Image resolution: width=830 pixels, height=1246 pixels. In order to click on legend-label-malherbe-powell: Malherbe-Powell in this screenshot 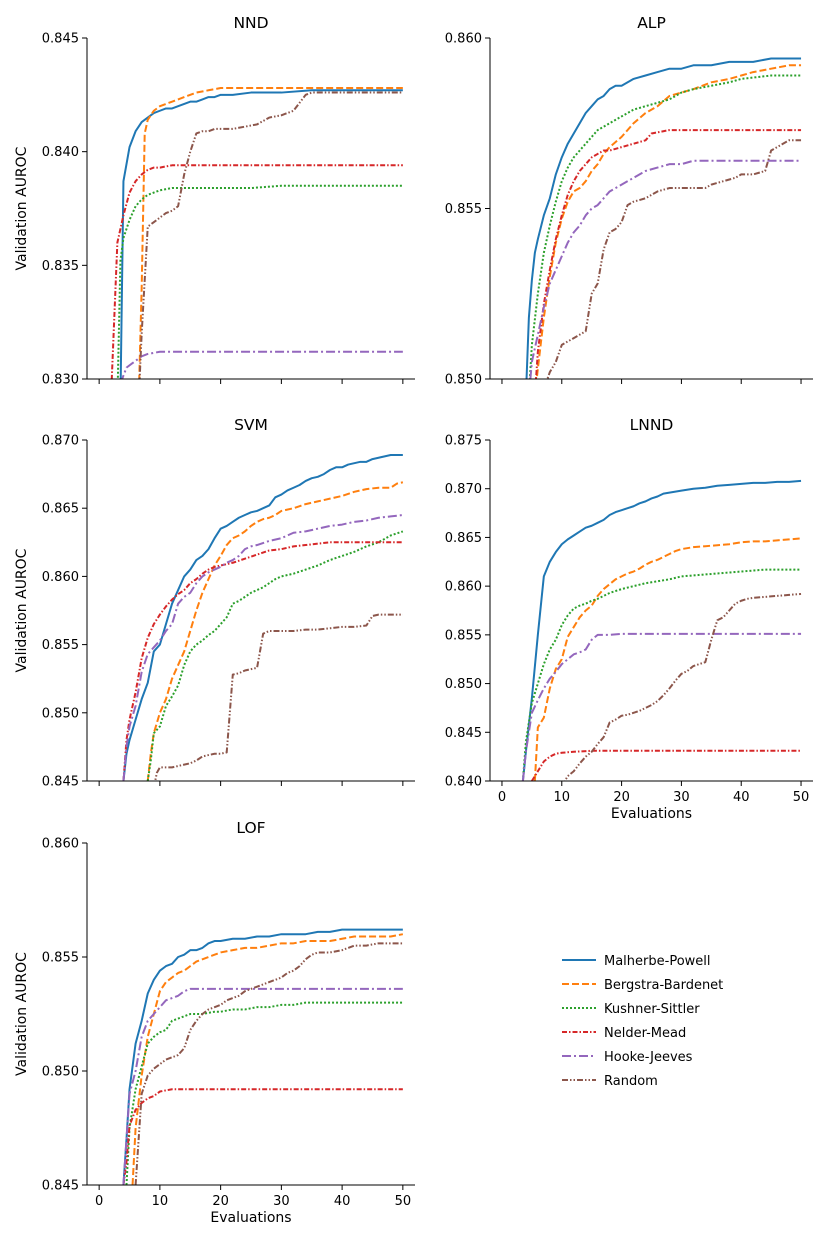, I will do `click(657, 961)`.